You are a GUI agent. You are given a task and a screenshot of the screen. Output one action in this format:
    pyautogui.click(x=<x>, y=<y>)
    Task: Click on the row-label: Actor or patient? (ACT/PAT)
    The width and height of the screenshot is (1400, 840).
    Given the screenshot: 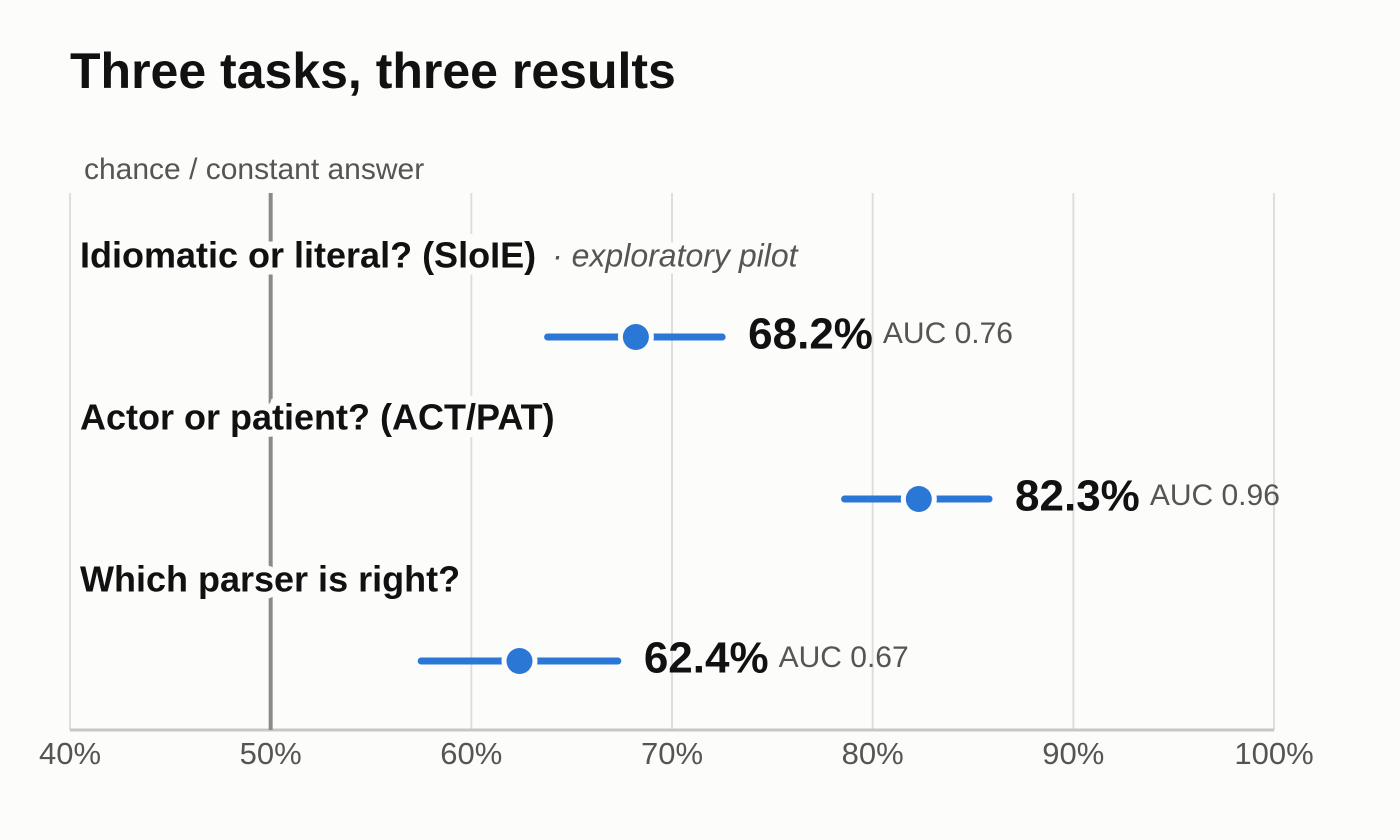 What is the action you would take?
    pyautogui.click(x=317, y=417)
    